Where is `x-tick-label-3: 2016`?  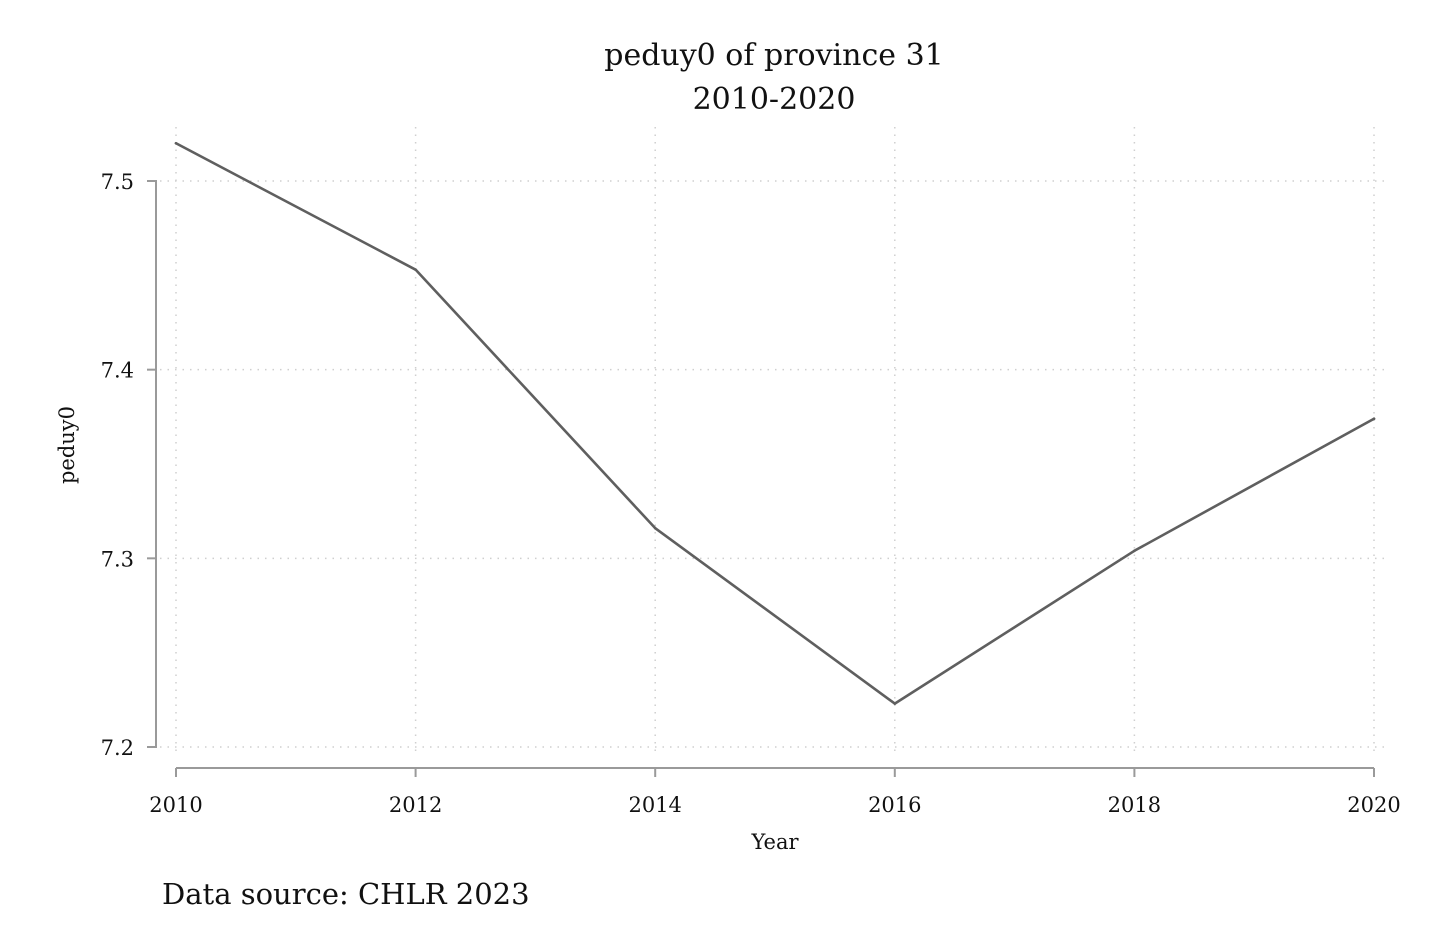
x-tick-label-3: 2016 is located at coordinates (894, 805).